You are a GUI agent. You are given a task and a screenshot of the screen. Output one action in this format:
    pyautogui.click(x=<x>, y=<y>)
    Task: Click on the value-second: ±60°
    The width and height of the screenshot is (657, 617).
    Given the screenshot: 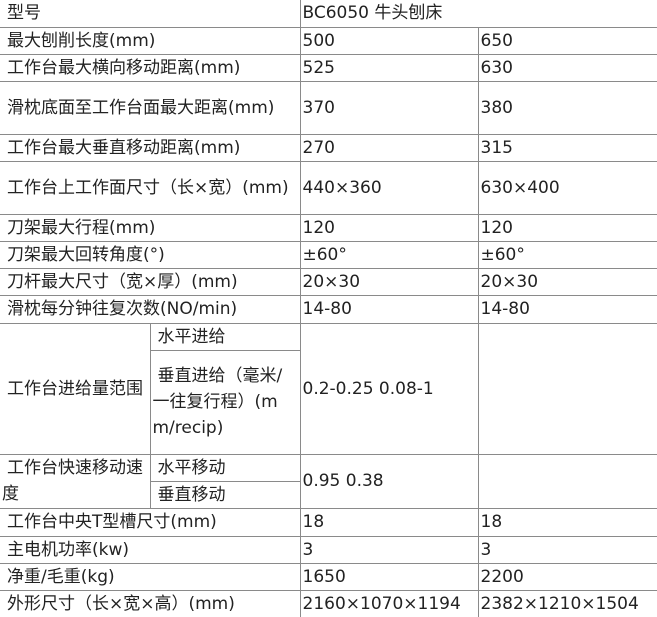 What is the action you would take?
    pyautogui.click(x=567, y=254)
    